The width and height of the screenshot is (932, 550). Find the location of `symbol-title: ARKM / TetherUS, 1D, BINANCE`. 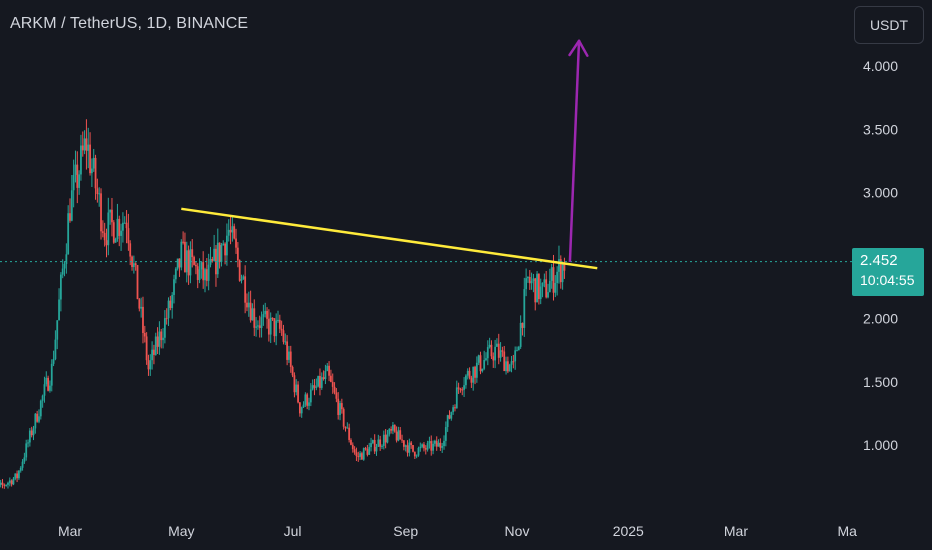

symbol-title: ARKM / TetherUS, 1D, BINANCE is located at coordinates (129, 23).